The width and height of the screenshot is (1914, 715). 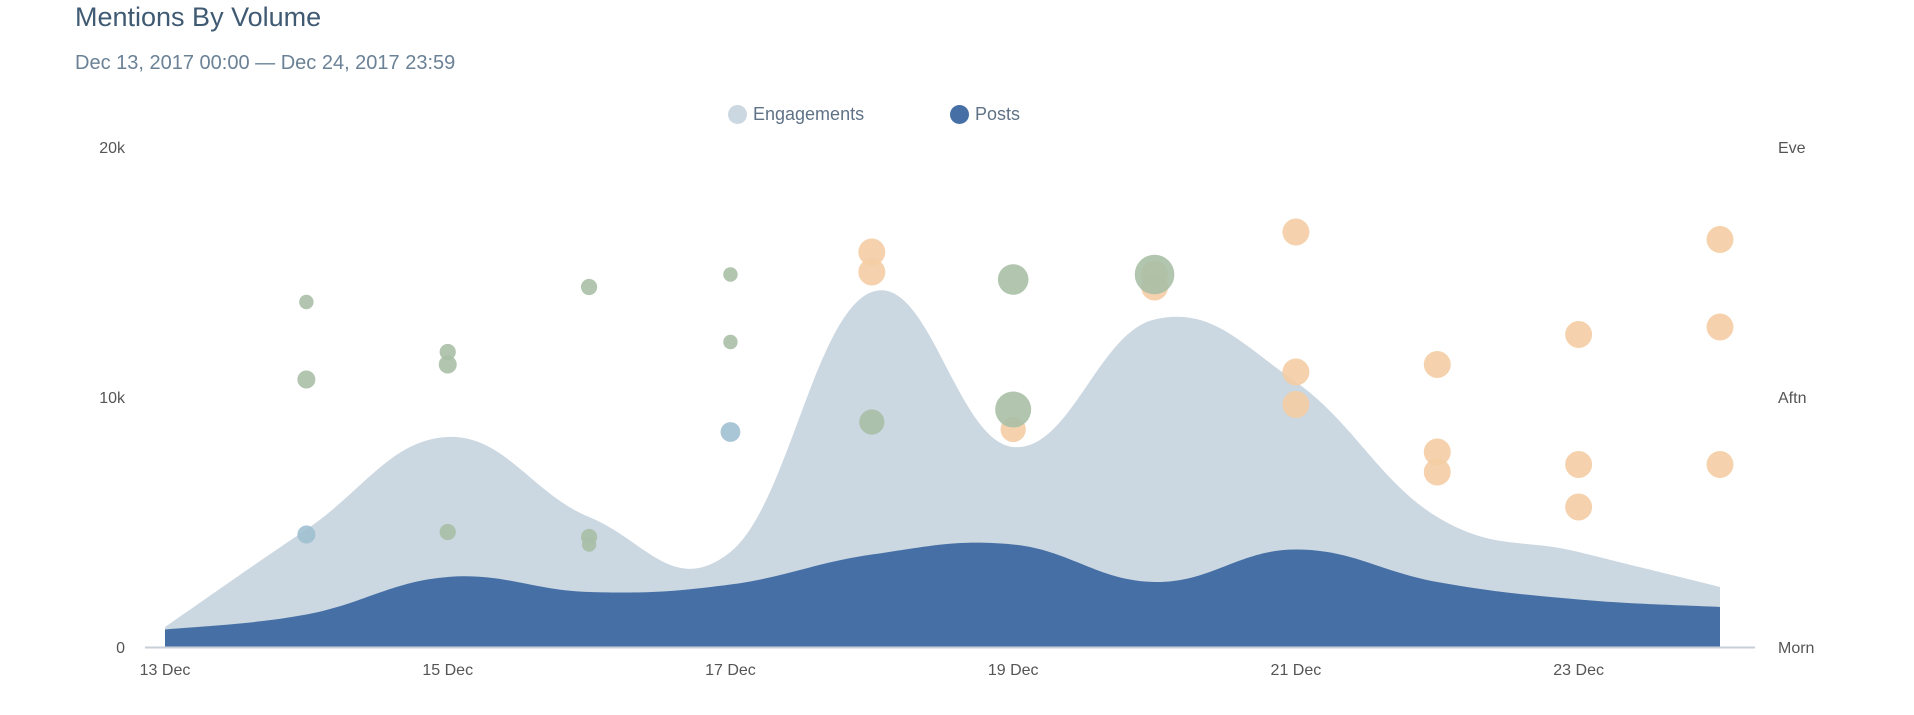 I want to click on x-tick-label: 15 Dec, so click(x=447, y=670).